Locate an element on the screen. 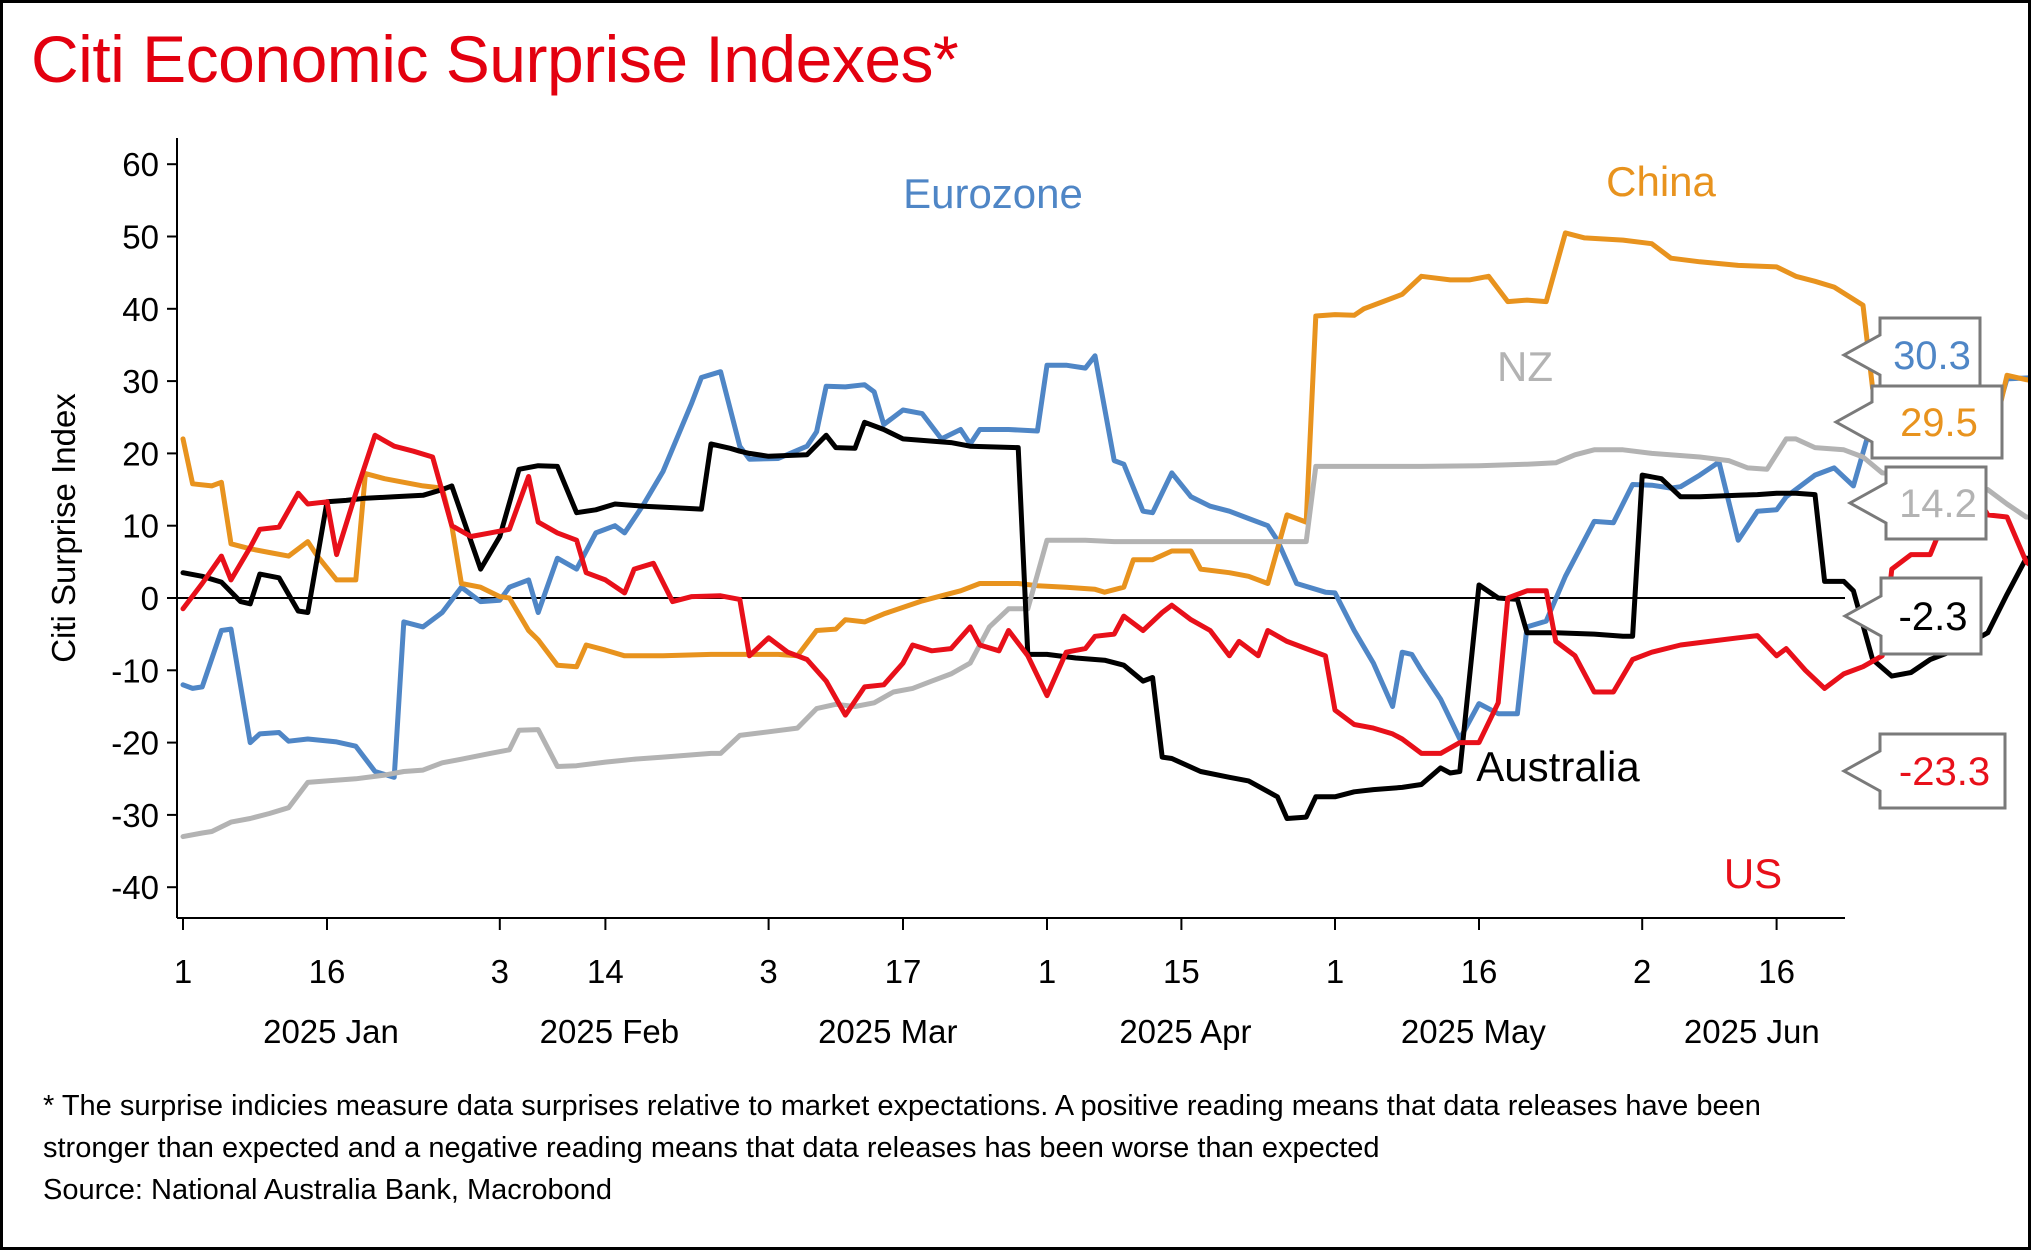 The image size is (2031, 1250). end-value-label: 29.5 is located at coordinates (1939, 423).